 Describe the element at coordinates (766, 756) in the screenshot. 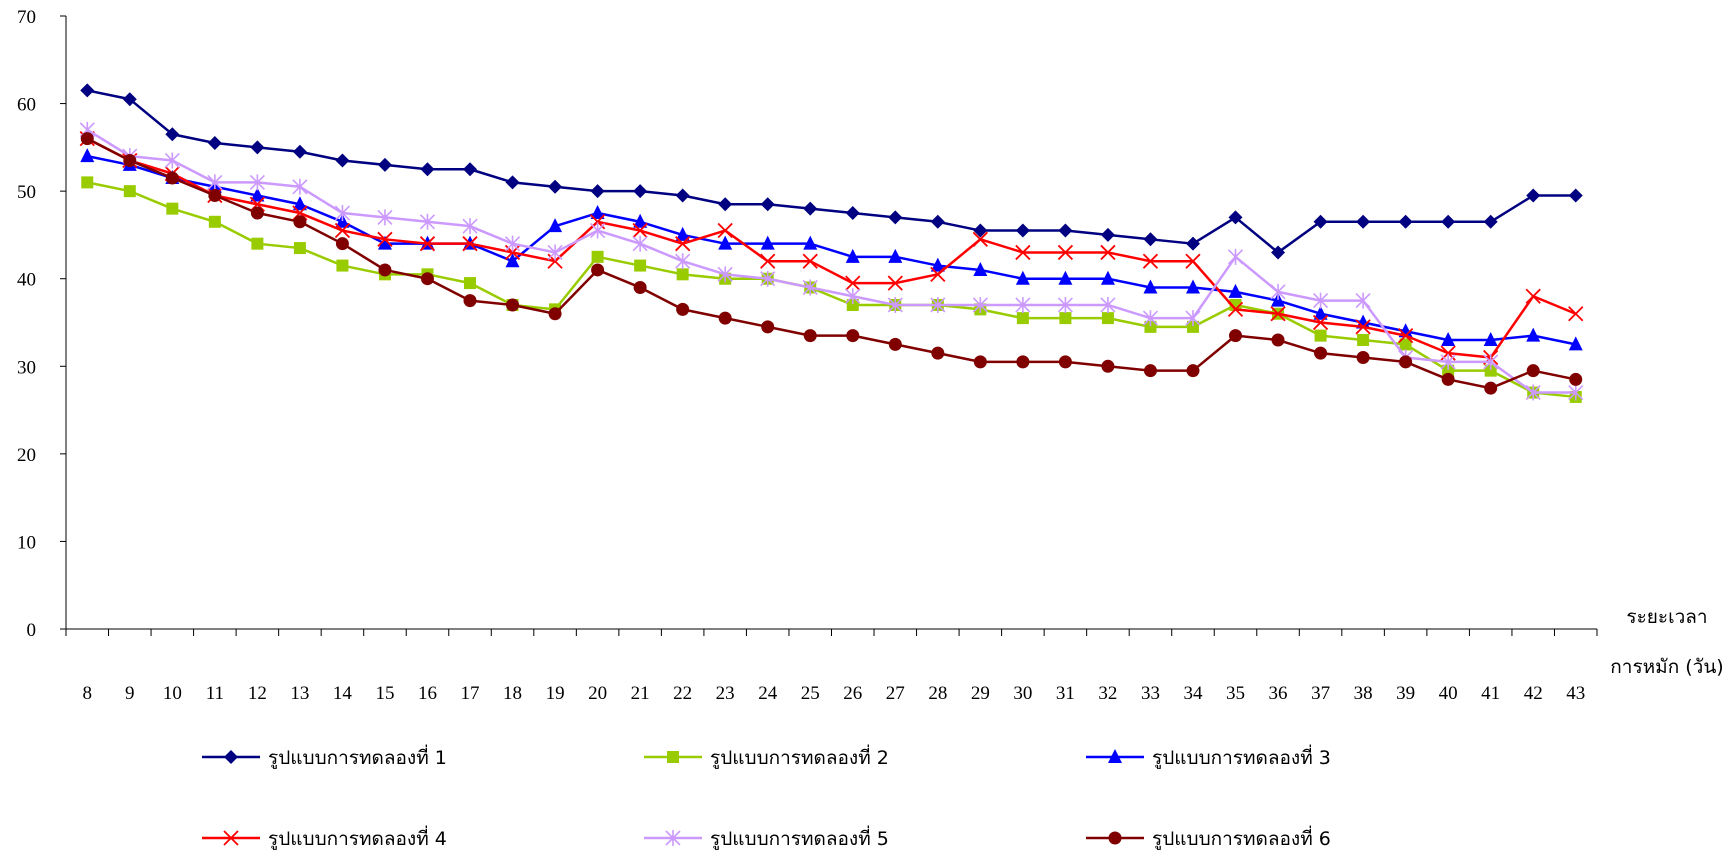

I see `legend-item-2: รูปแบบการทดลองที่ 2` at that location.